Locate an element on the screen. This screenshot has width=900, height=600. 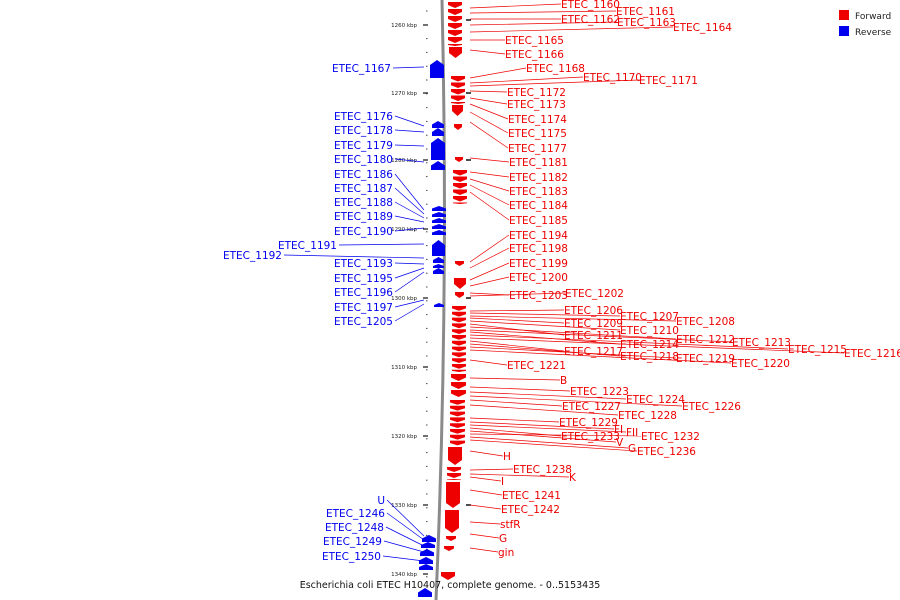
forward-gene-label: ETEC_1171 is located at coordinates (668, 81).